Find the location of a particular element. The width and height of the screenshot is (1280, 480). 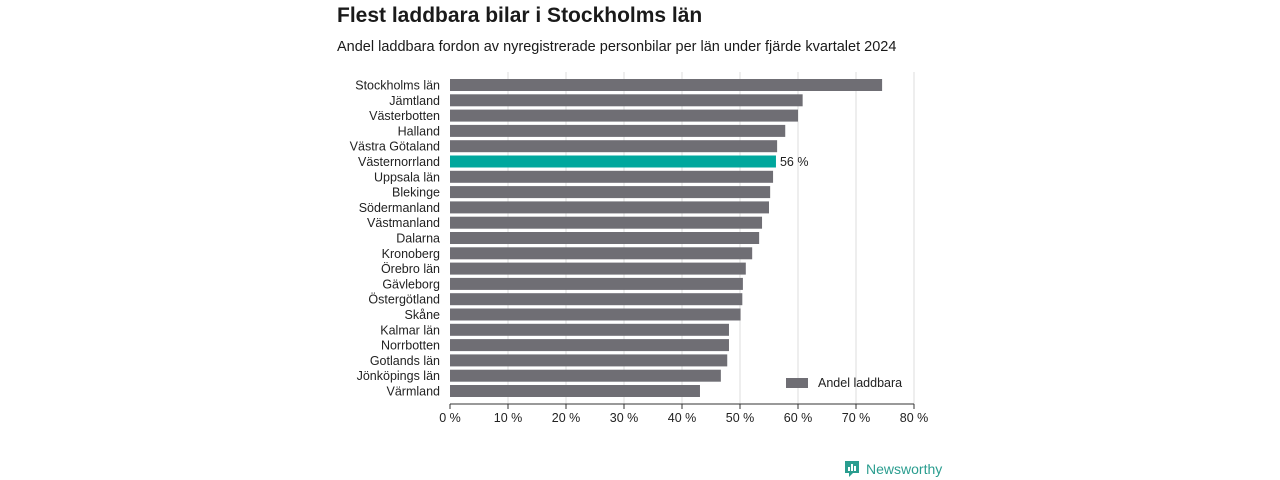

category-label: Värmland is located at coordinates (414, 392).